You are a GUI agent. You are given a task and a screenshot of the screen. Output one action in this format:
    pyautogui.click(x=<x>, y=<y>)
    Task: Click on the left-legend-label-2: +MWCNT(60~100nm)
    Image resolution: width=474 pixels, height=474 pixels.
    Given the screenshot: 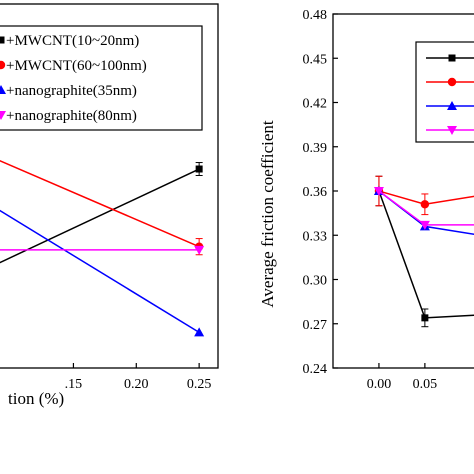 What is the action you would take?
    pyautogui.click(x=76, y=66)
    